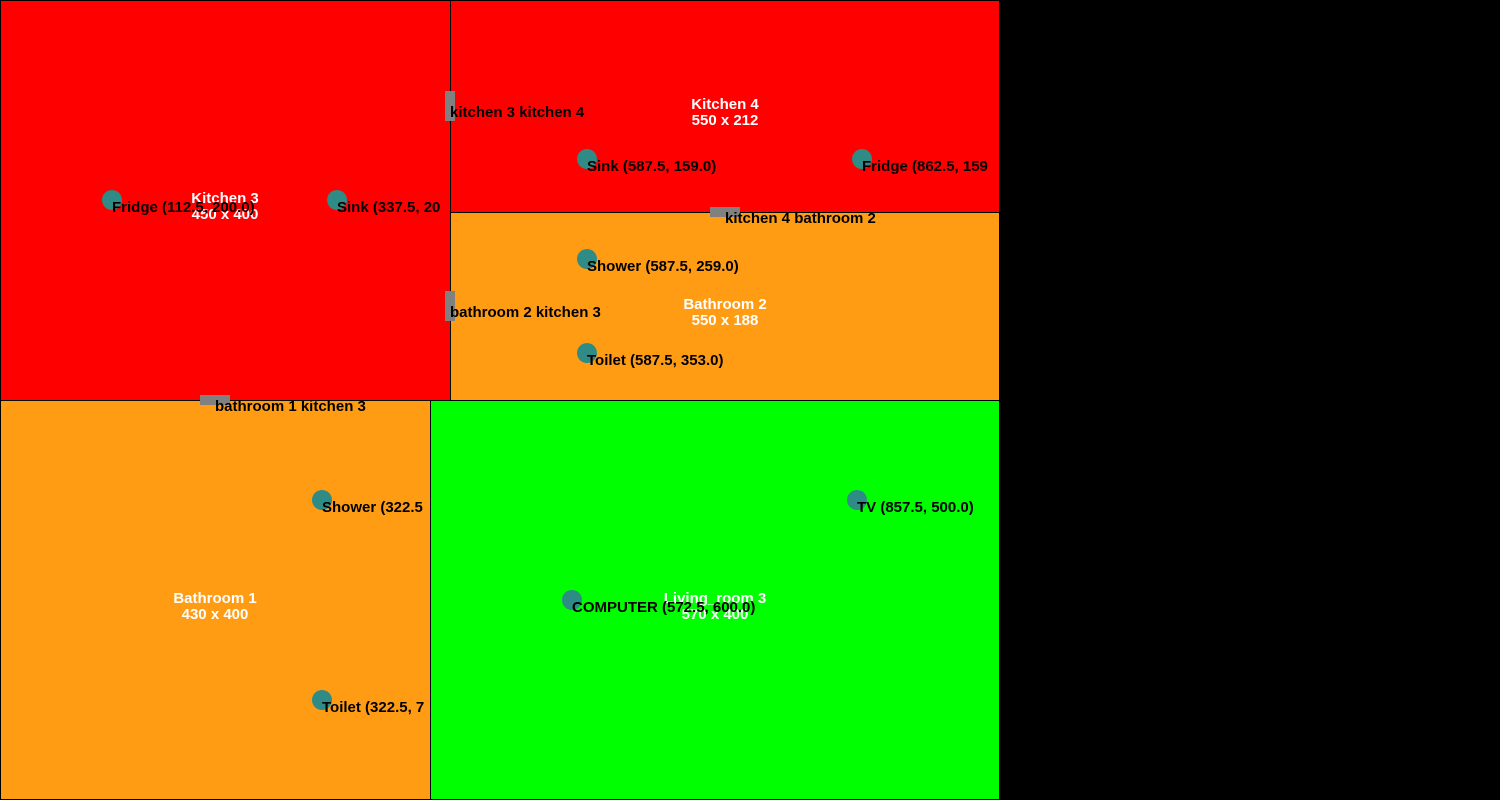 This screenshot has height=800, width=1500. I want to click on fixture-label-fridge: Fridge (112.5, 200.0), so click(183, 207).